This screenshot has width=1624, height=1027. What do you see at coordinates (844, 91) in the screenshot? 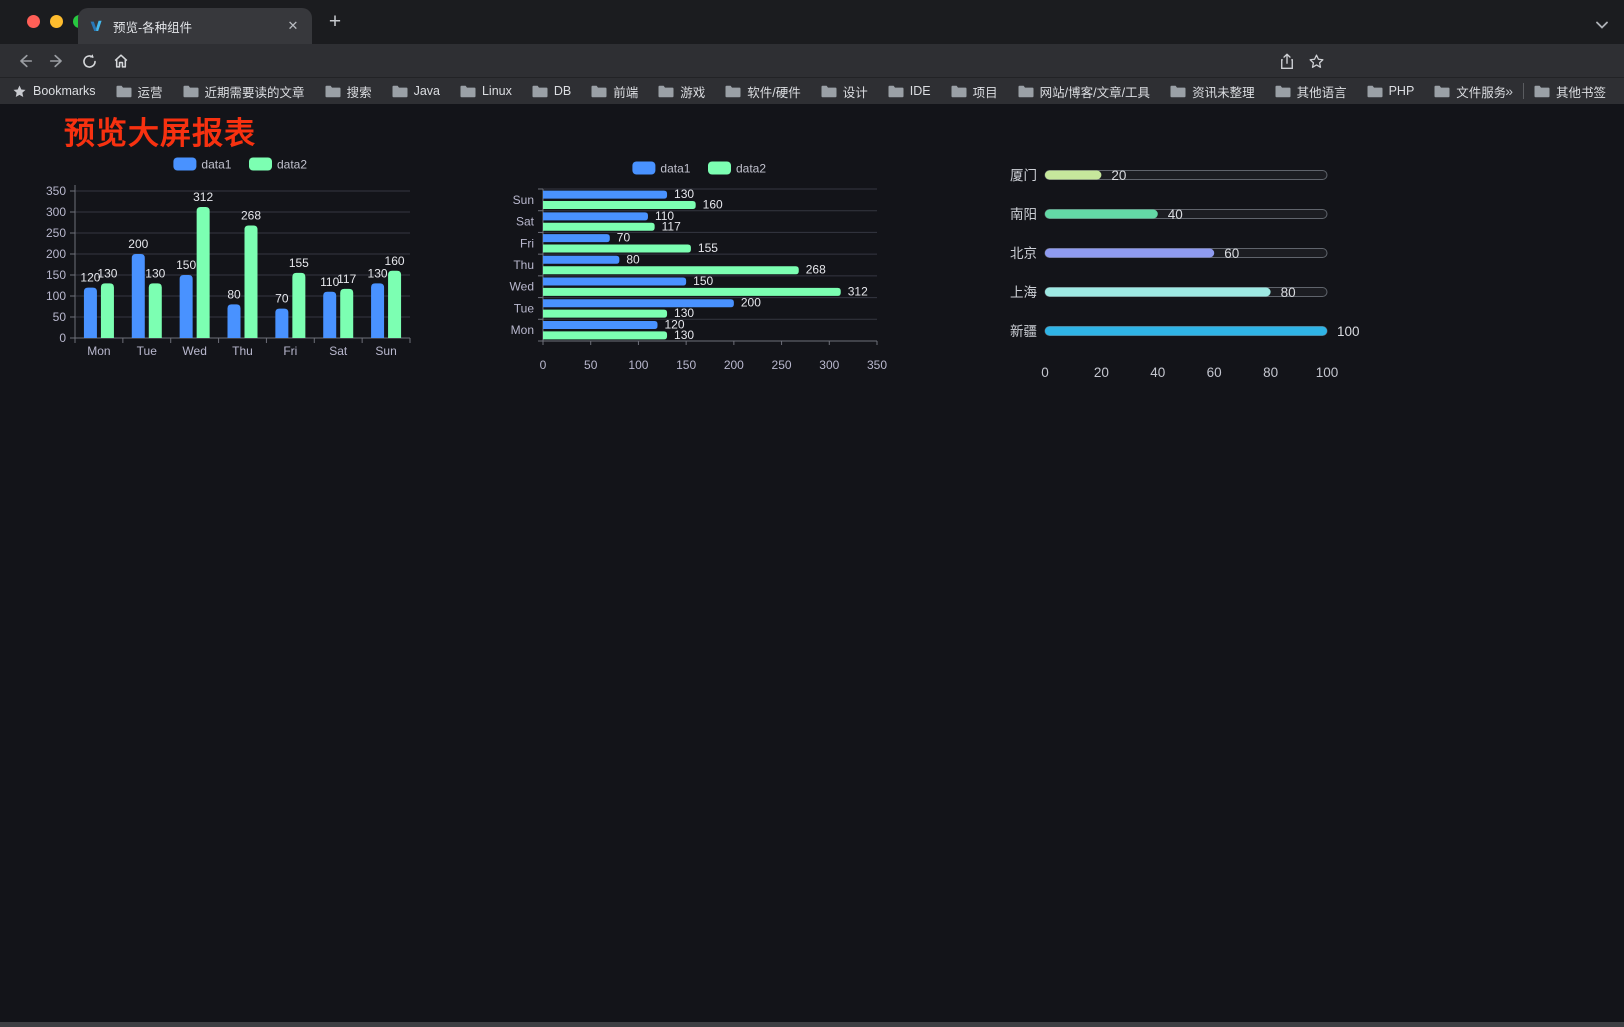
I see `bookmark-folder: 设计` at bounding box center [844, 91].